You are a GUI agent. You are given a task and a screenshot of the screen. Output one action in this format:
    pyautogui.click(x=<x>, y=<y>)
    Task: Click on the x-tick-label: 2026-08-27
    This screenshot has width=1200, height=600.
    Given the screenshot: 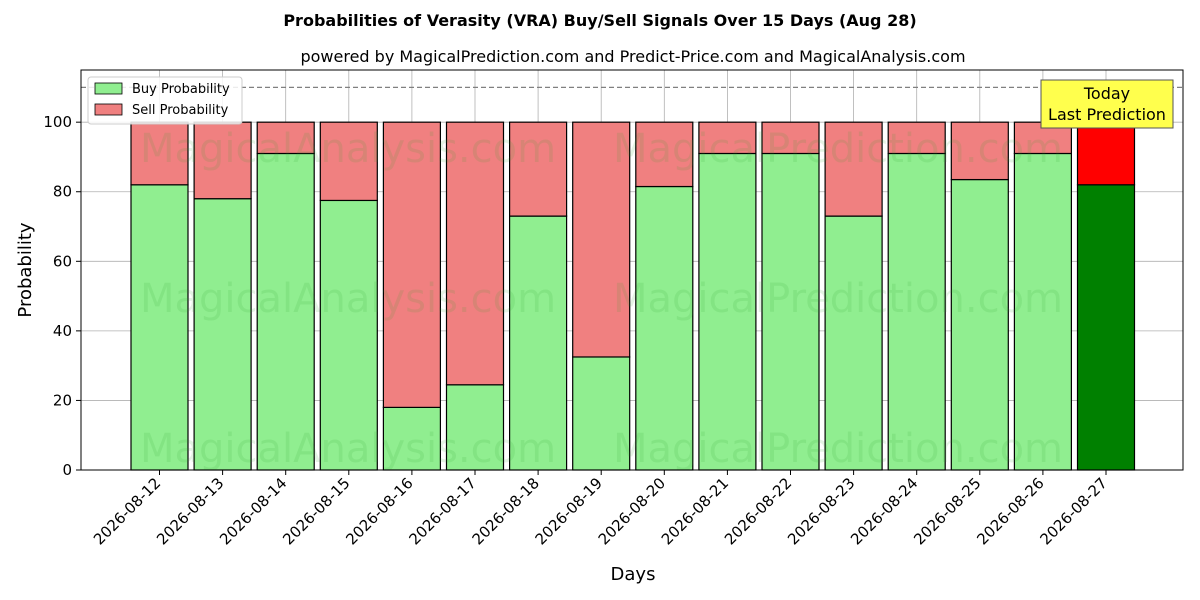 What is the action you would take?
    pyautogui.click(x=1073, y=511)
    